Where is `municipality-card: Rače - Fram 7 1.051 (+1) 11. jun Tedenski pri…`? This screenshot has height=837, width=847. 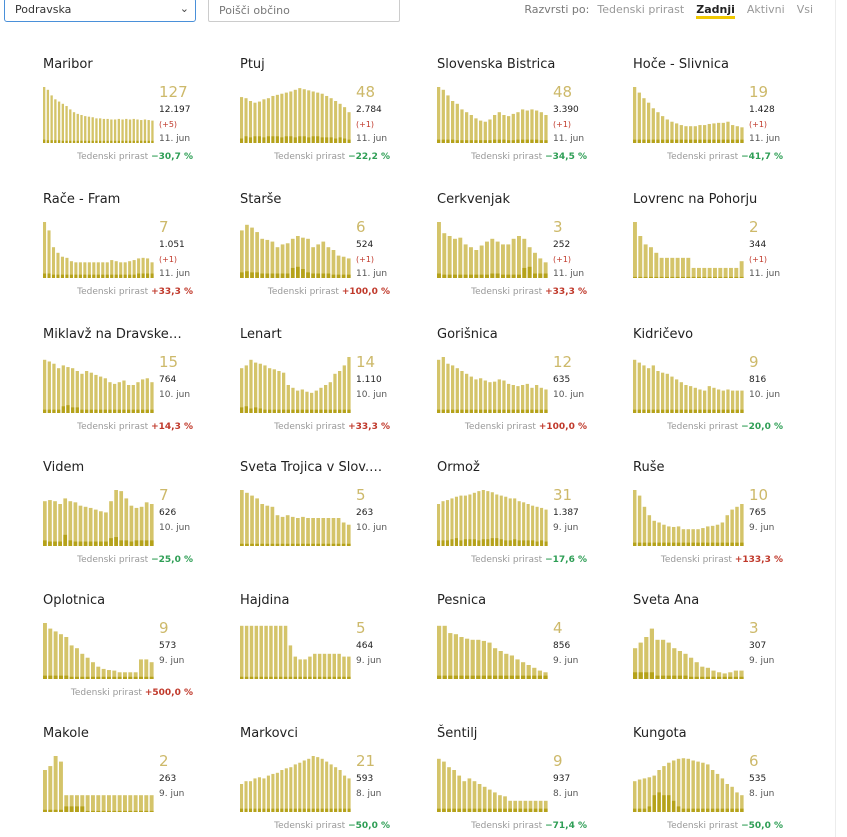 municipality-card: Rače - Fram 7 1.051 (+1) 11. jun Tedenski pri… is located at coordinates (138, 257).